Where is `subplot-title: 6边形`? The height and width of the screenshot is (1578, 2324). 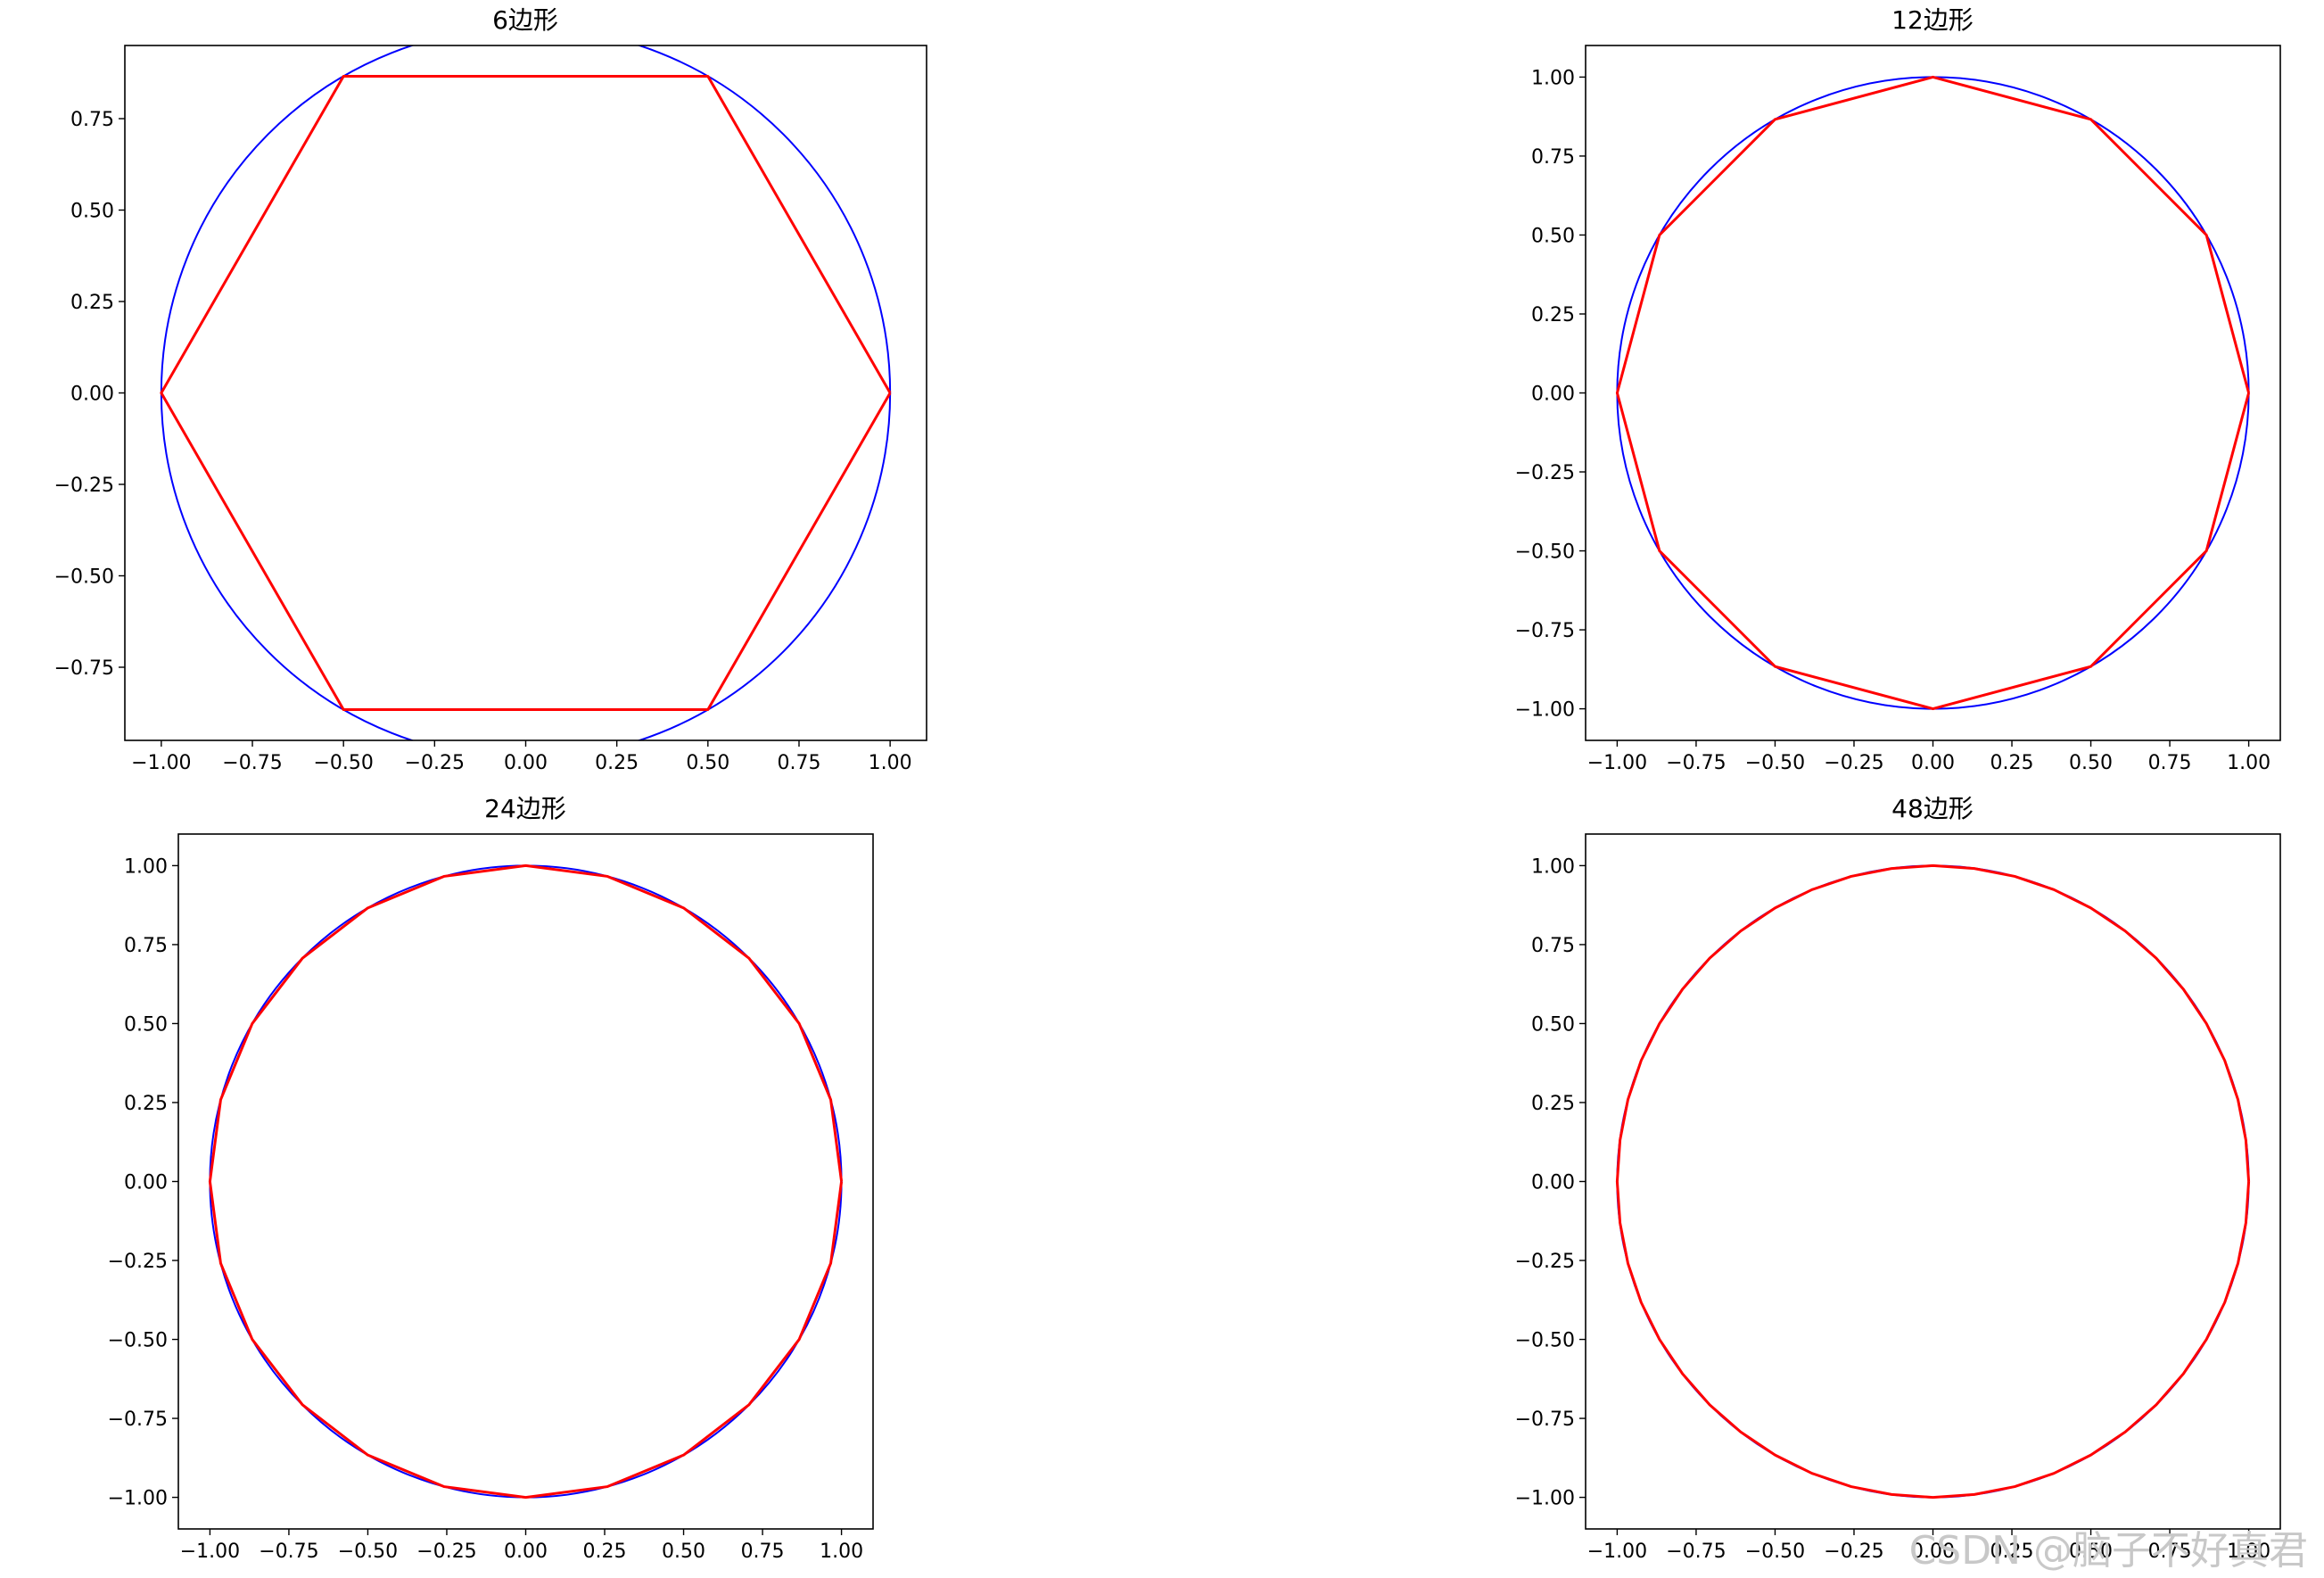
subplot-title: 6边形 is located at coordinates (525, 20).